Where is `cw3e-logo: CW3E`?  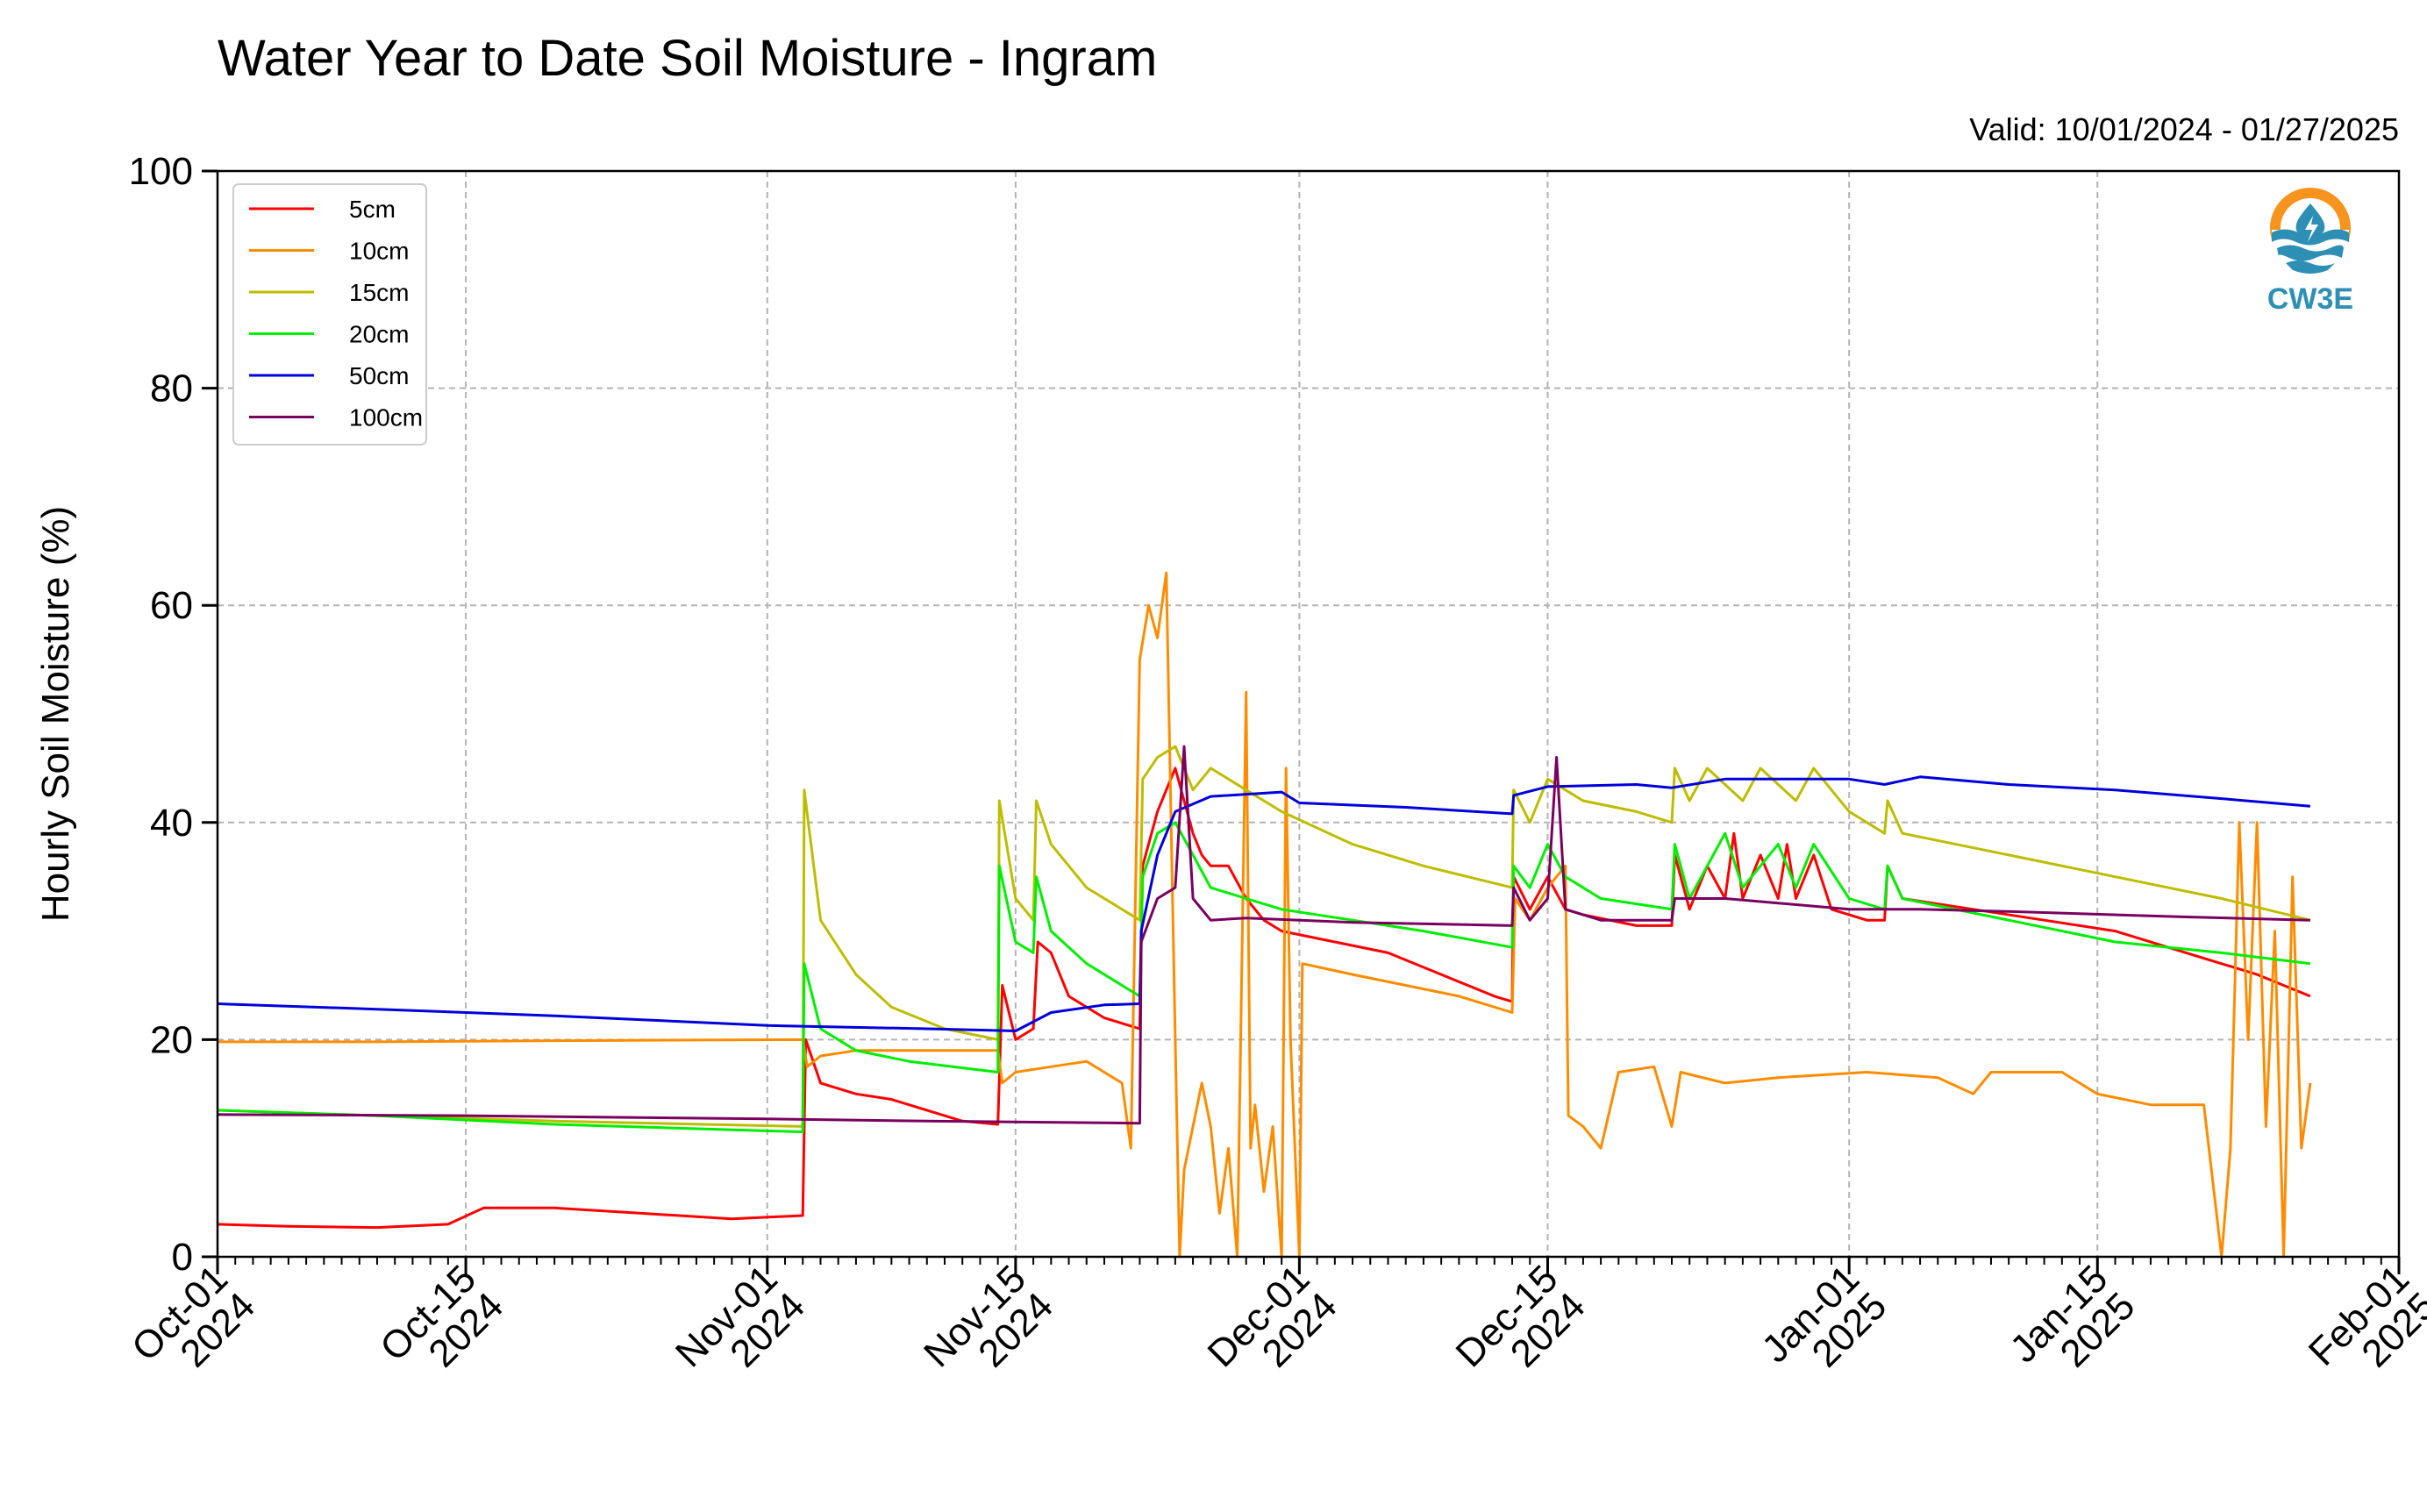
cw3e-logo: CW3E is located at coordinates (2310, 252).